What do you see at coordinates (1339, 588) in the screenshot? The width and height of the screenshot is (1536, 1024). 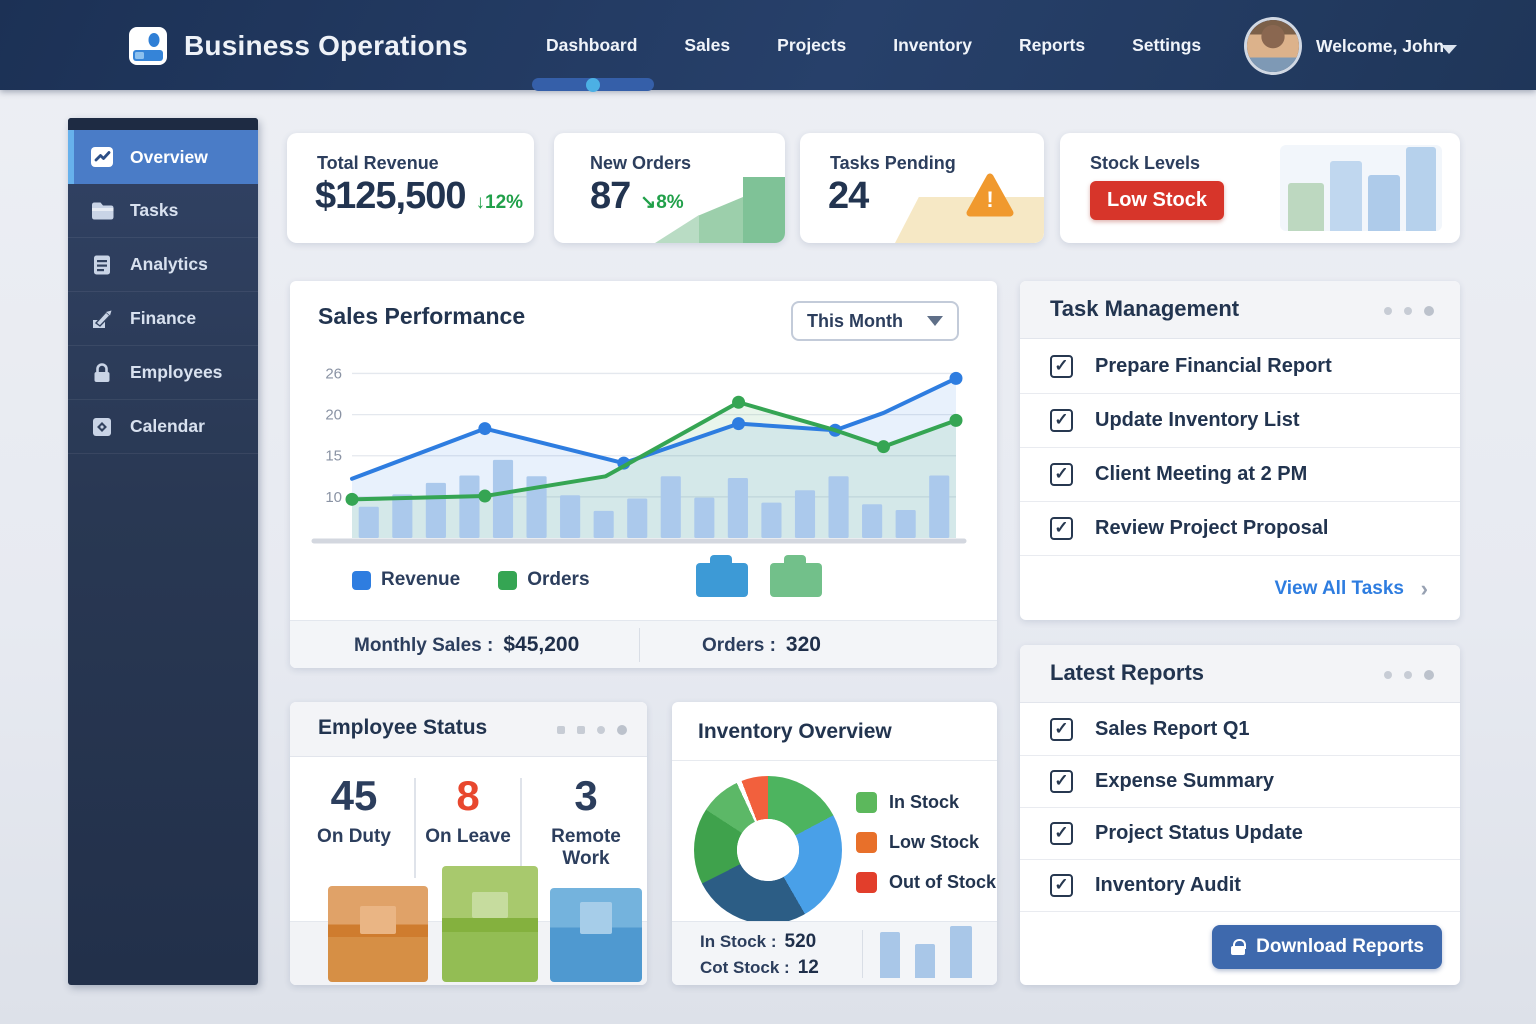 I see `view-all-tasks-link: View All Tasks` at bounding box center [1339, 588].